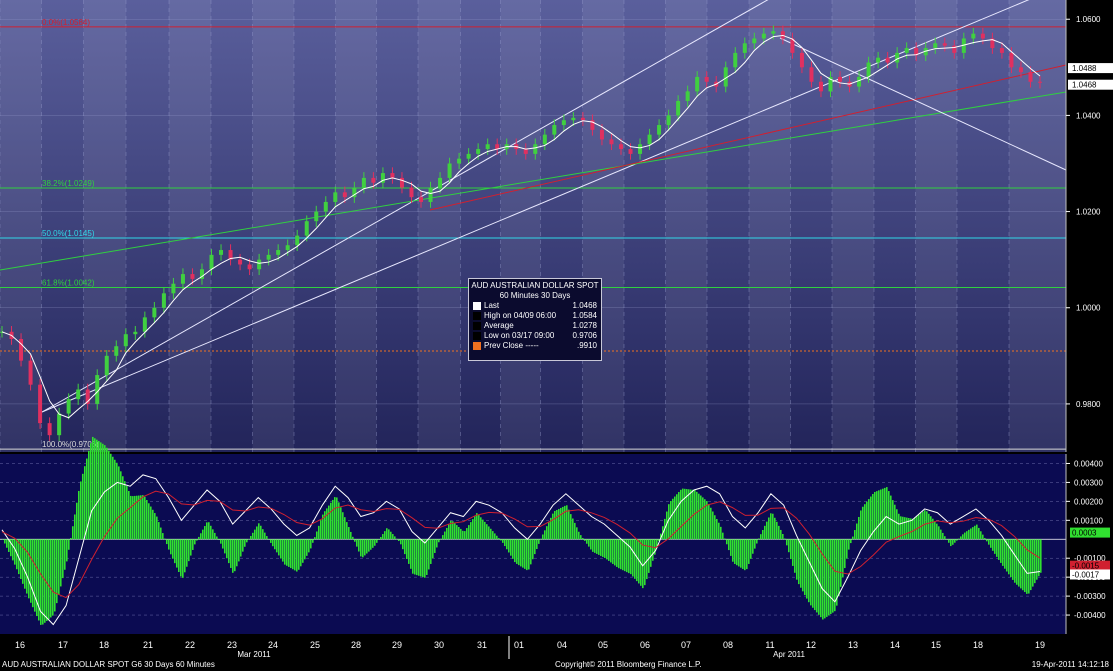 The image size is (1113, 671). Describe the element at coordinates (936, 645) in the screenshot. I see `x-tick-label: 15` at that location.